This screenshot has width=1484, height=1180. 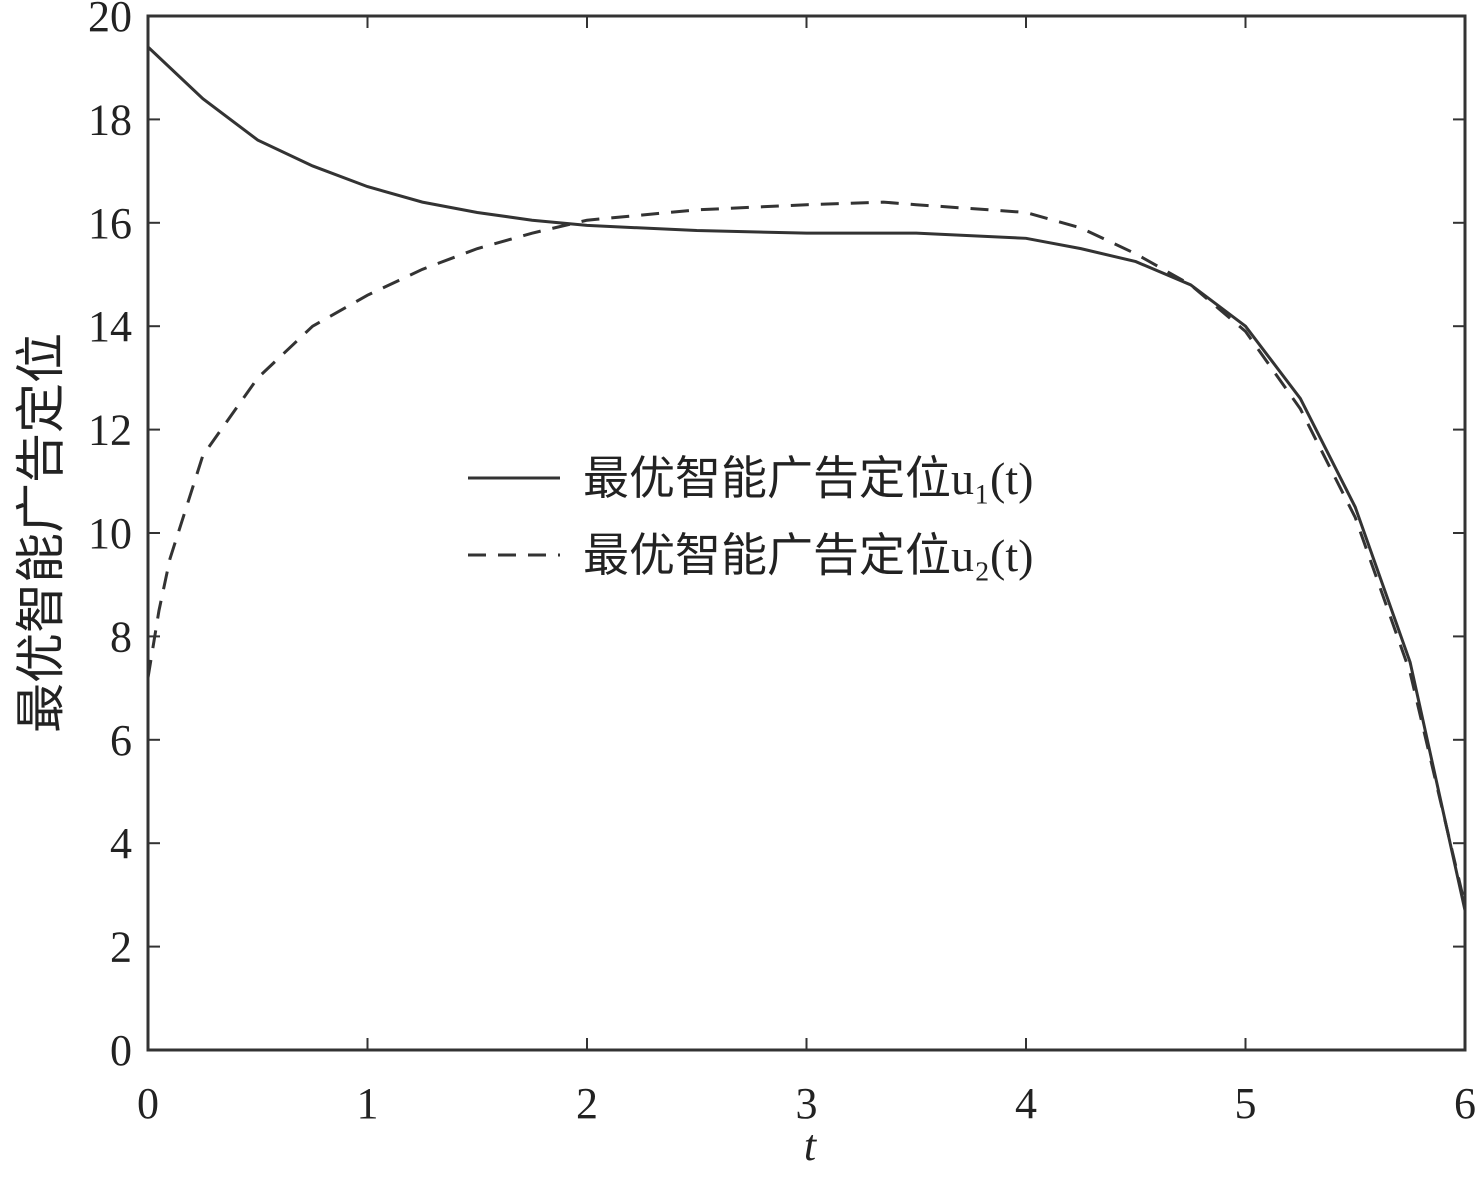 I want to click on y-tick-label: 0, so click(x=121, y=1050).